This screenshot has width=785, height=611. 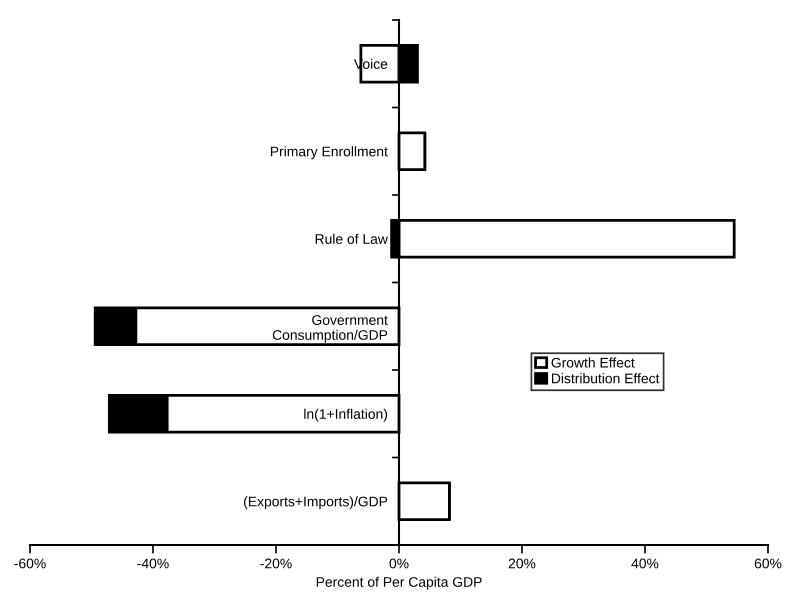 I want to click on y-tick-label: Government Consumption/GDP, so click(x=330, y=329).